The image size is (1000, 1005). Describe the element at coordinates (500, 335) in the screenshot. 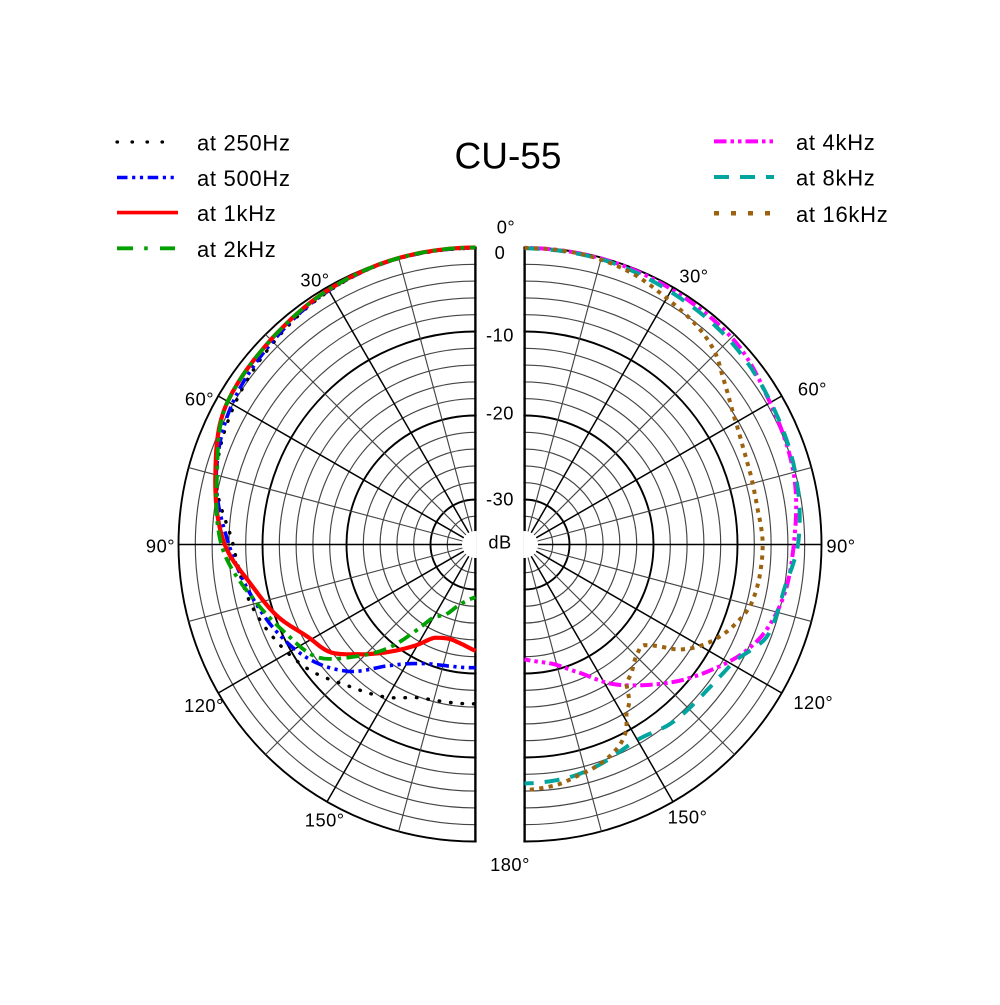

I see `svg-text: -10` at that location.